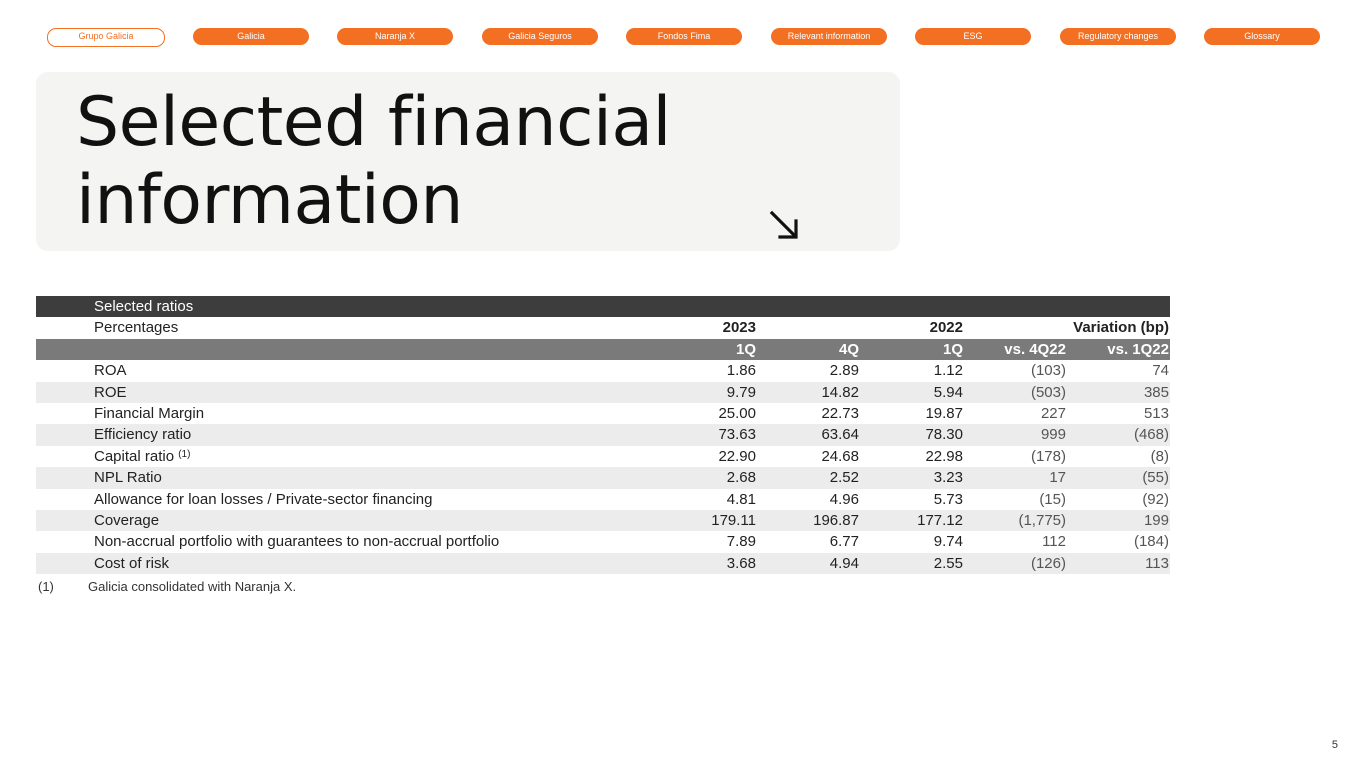  Describe the element at coordinates (844, 542) in the screenshot. I see `cell-4q22: 6.77` at that location.